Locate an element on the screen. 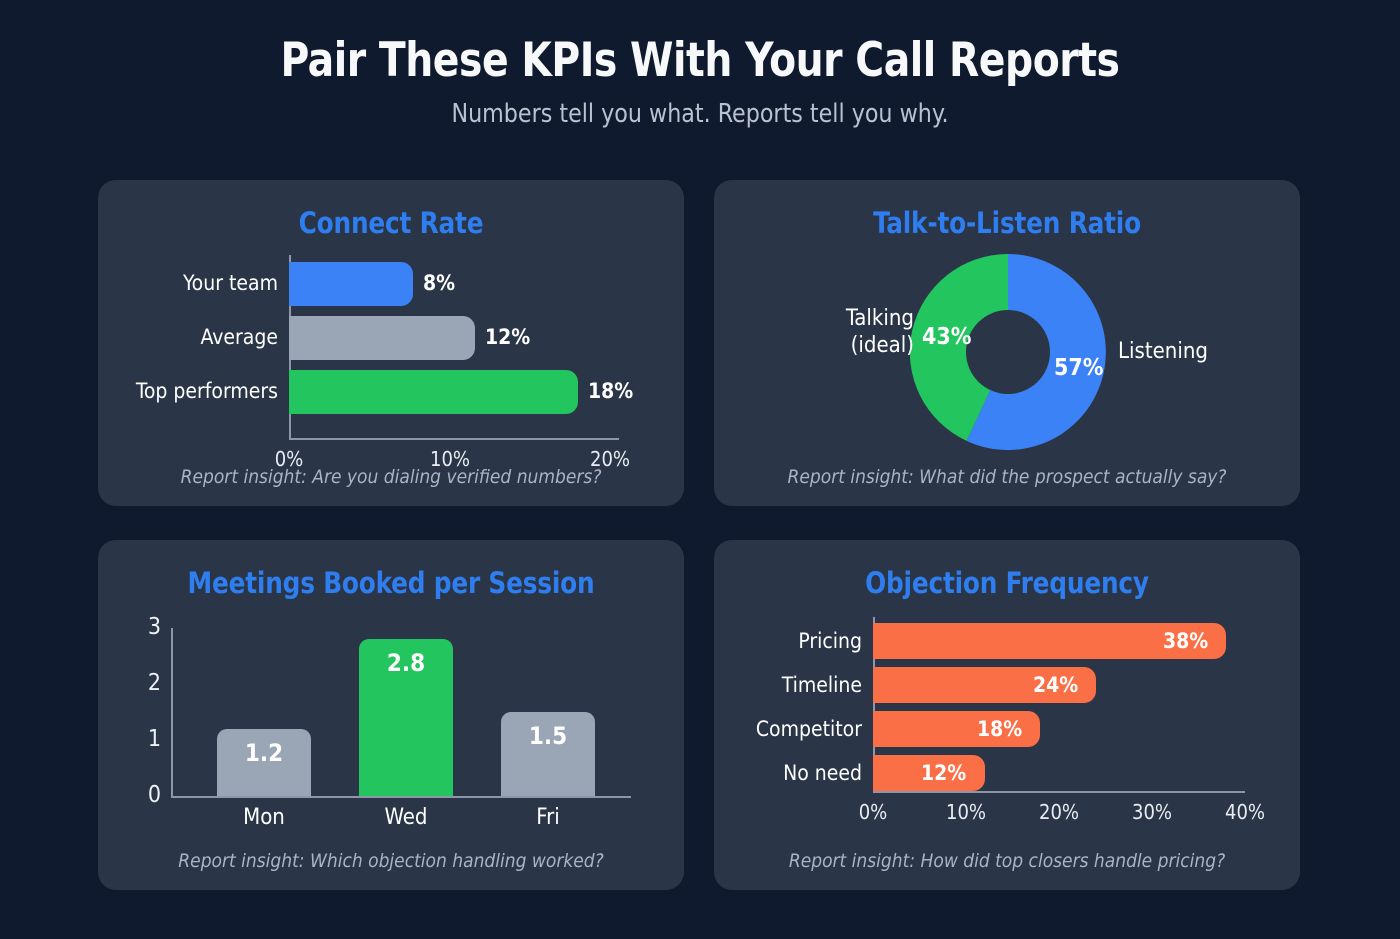  bar-row-your-team: Your team 8% is located at coordinates (401, 284).